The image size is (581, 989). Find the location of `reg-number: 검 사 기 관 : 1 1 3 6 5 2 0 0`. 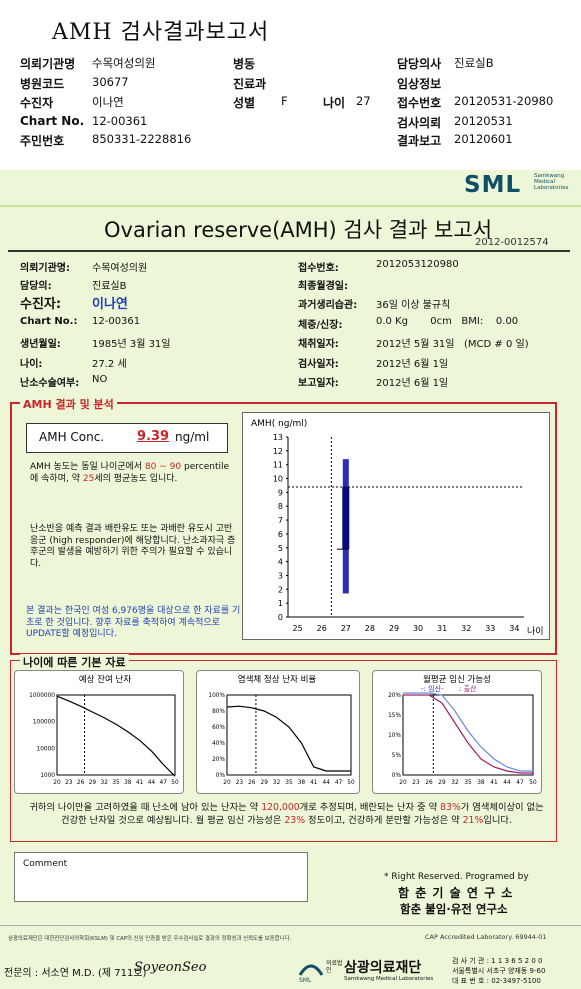

reg-number: 검 사 기 관 : 1 1 3 6 5 2 0 0 is located at coordinates (497, 961).